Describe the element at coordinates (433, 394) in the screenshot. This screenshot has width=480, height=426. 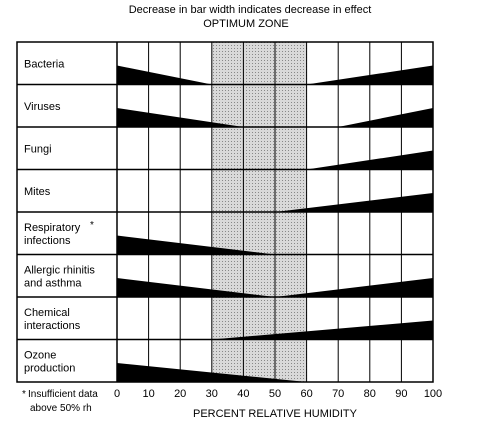
I see `x-tick-label-100: 100` at that location.